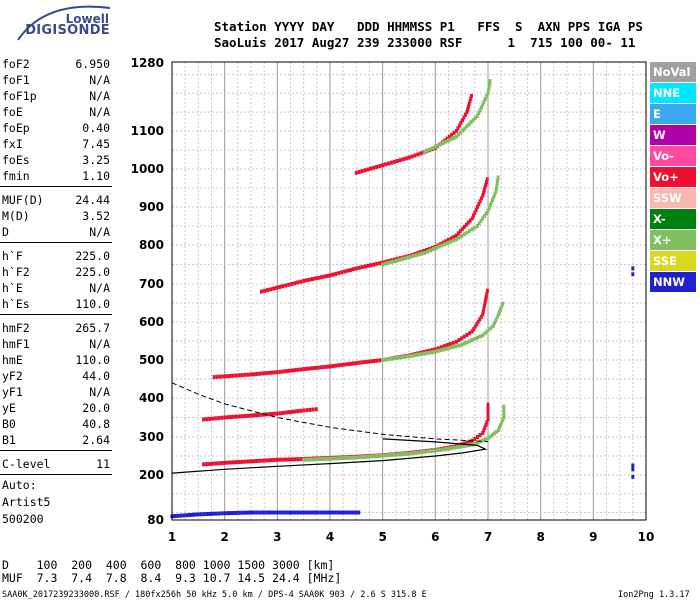  Describe the element at coordinates (96, 424) in the screenshot. I see `param-value: 40.8` at that location.